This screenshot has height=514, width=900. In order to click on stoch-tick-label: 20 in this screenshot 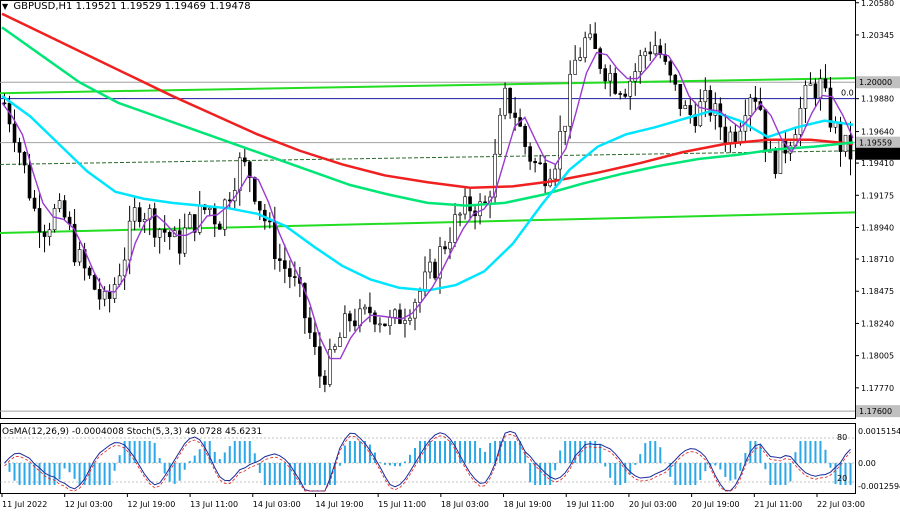, I will do `click(842, 478)`.